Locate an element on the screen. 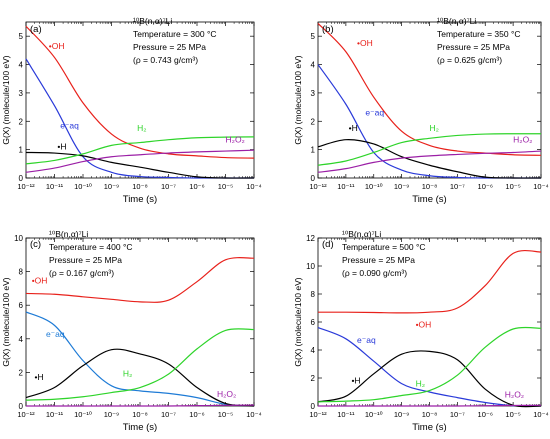 Image resolution: width=550 pixels, height=439 pixels. y-tick-label: 0 is located at coordinates (21, 178).